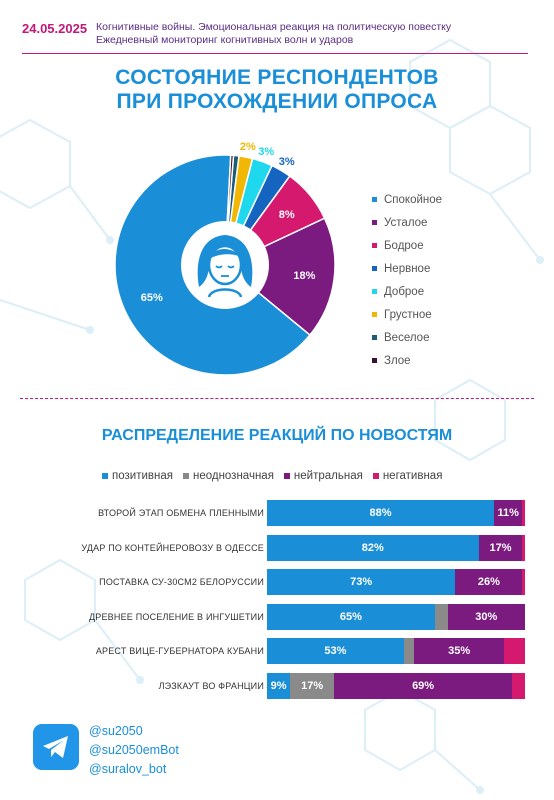 The width and height of the screenshot is (554, 800). Describe the element at coordinates (277, 101) in the screenshot. I see `pie-chart-title-line2: ПРИ ПРОХОЖДЕНИИ ОПРОСА` at that location.